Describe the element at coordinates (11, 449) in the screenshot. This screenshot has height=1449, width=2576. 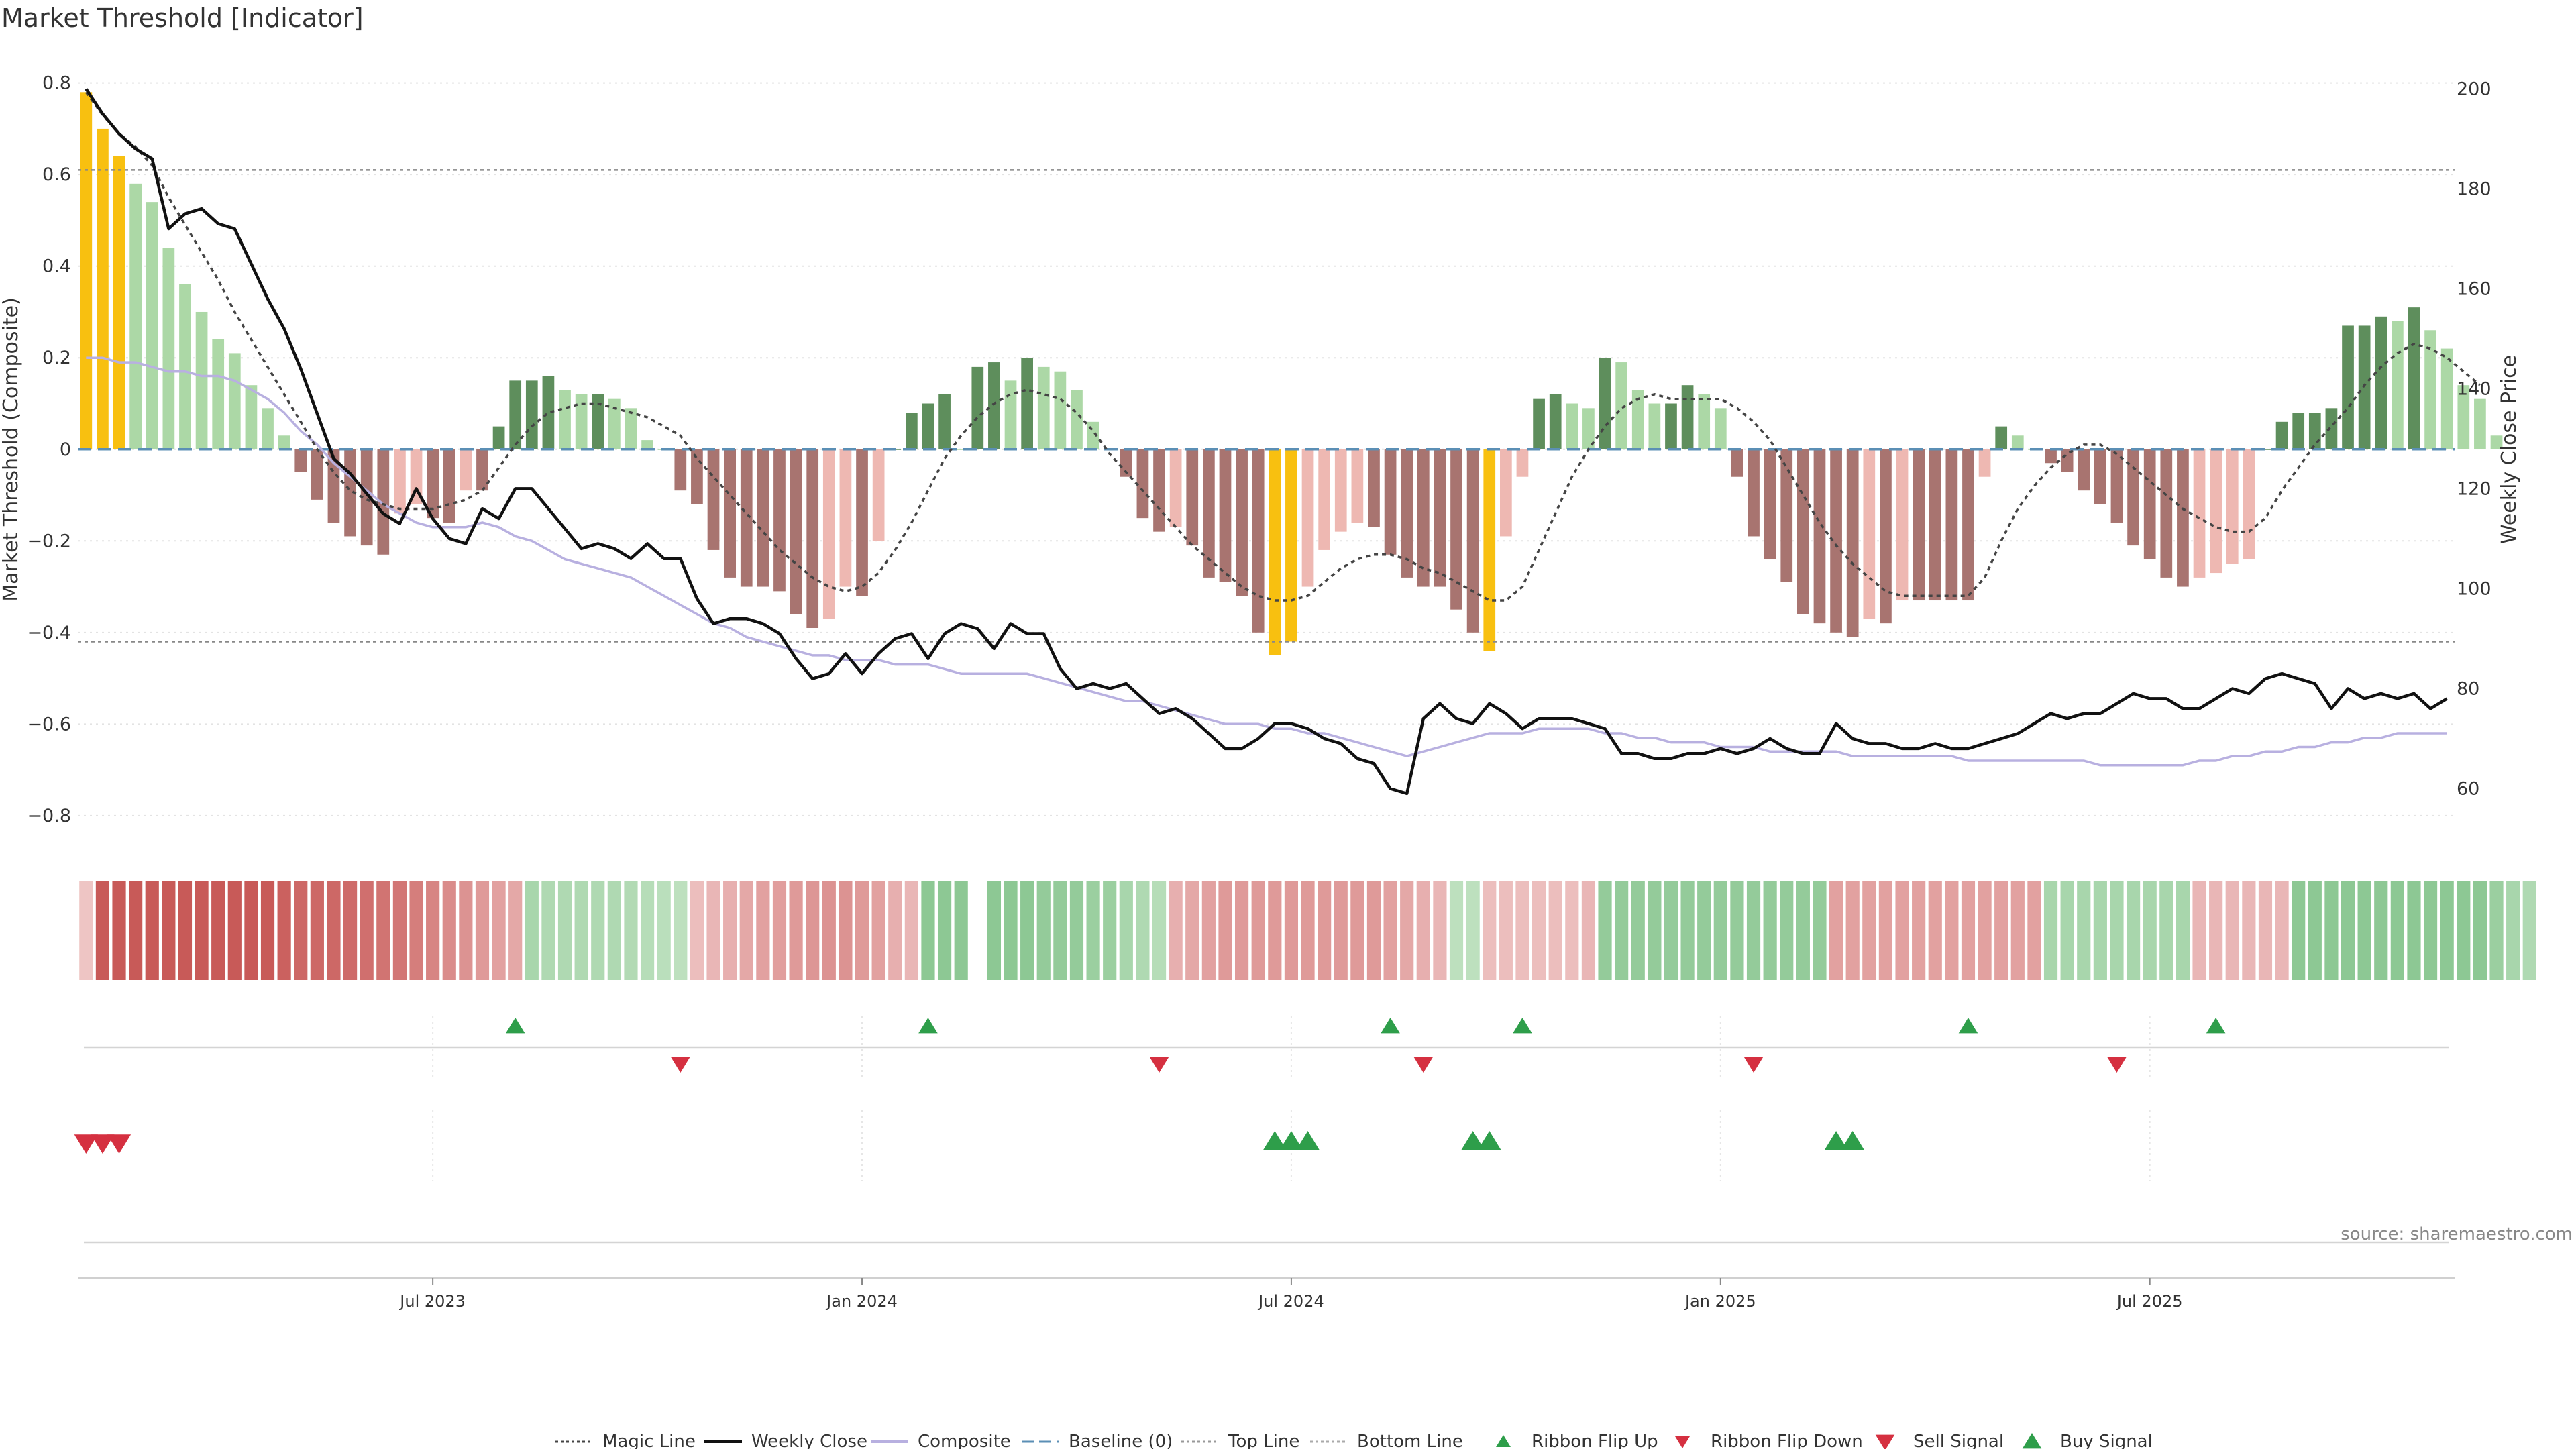
I see `y-axis-left-label: Market Threshold (Composite)` at that location.